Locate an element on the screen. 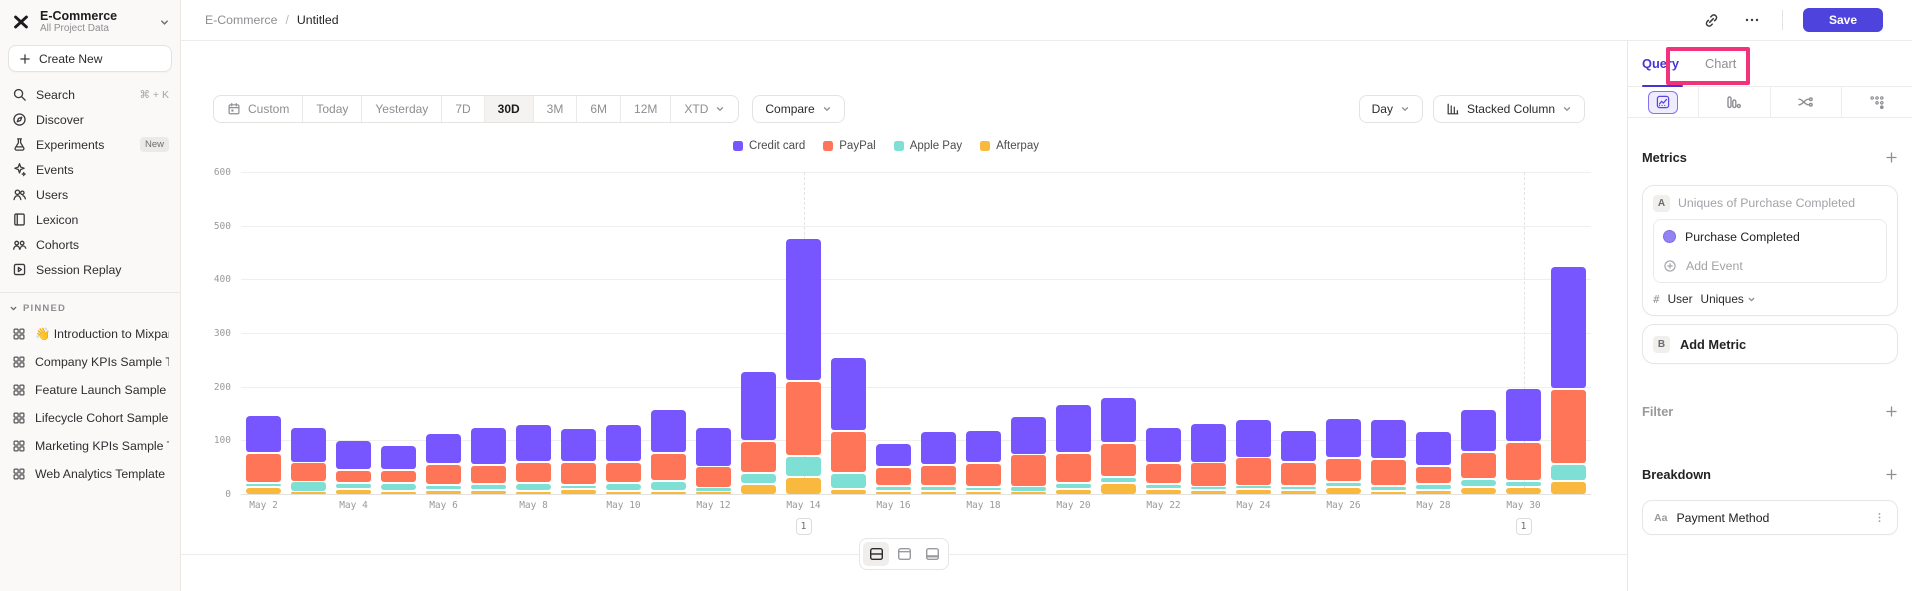 The image size is (1912, 591). legend-item-apple-pay: Apple Pay is located at coordinates (927, 146).